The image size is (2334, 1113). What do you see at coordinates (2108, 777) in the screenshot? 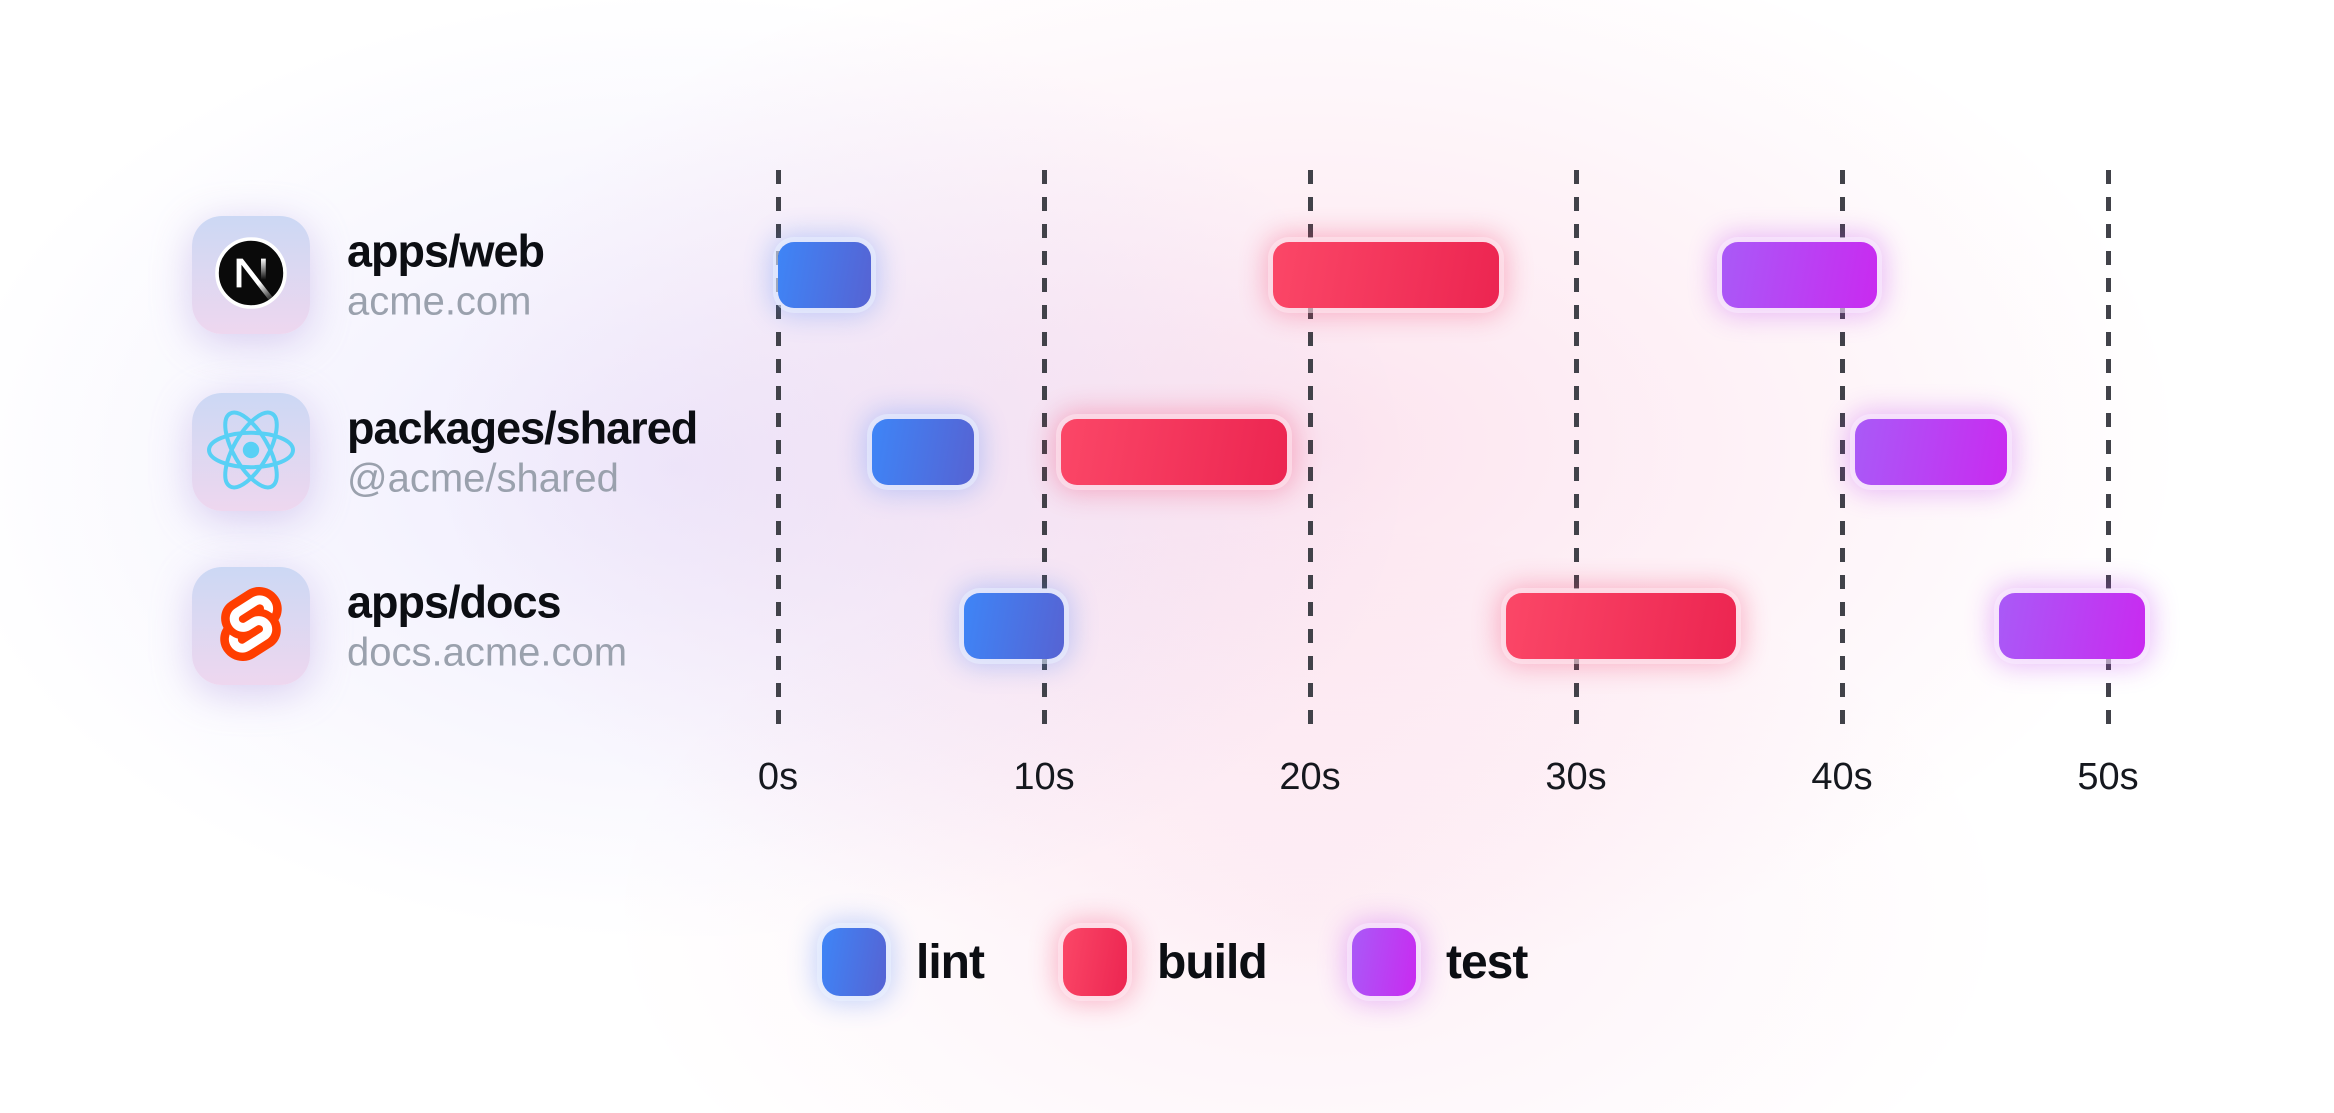
I see `timeline-tick-label: 50s` at bounding box center [2108, 777].